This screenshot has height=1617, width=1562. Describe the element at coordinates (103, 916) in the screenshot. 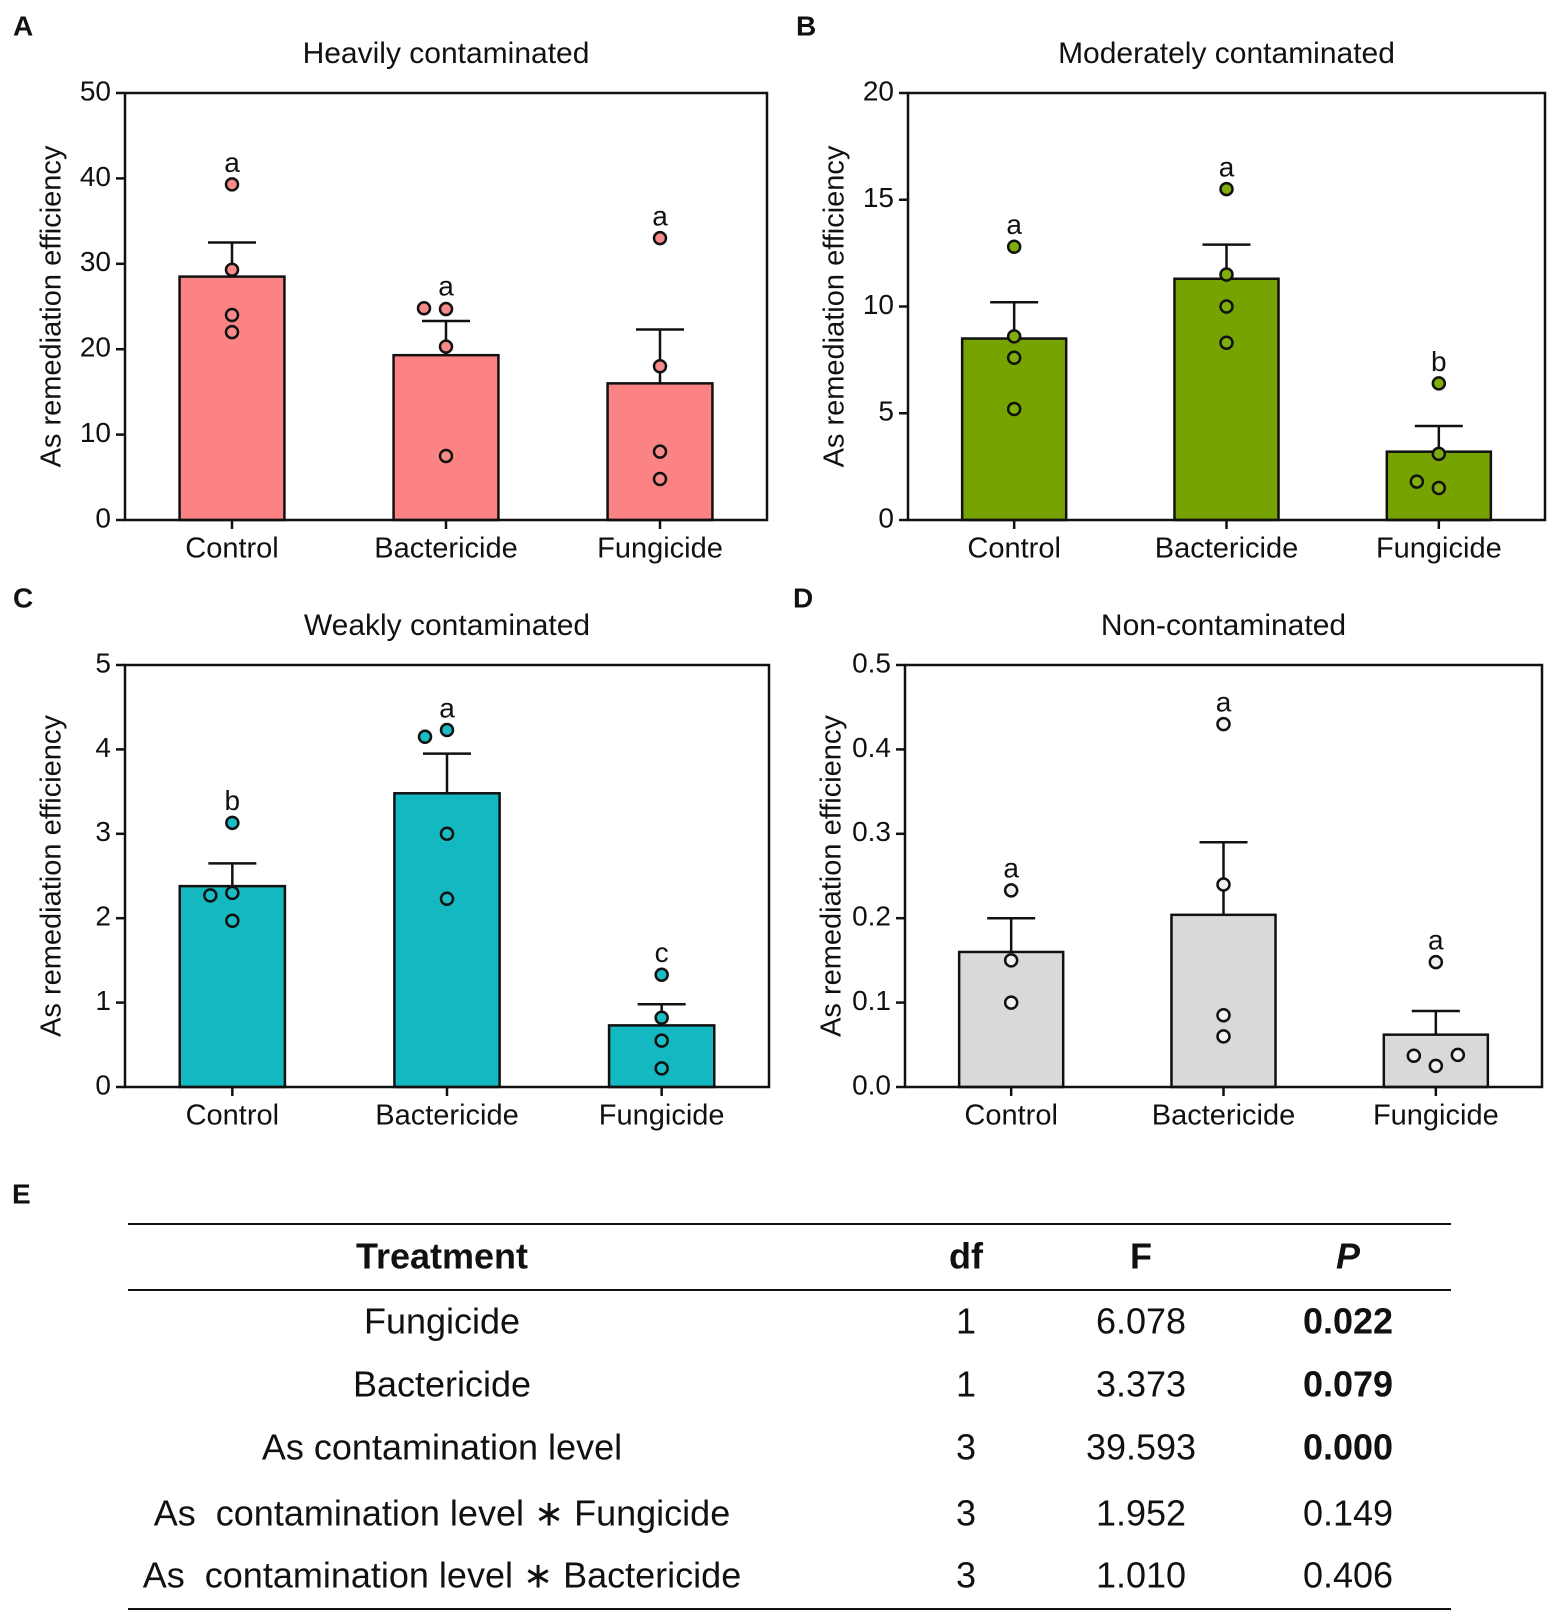

I see `y-tick-label: 2` at that location.